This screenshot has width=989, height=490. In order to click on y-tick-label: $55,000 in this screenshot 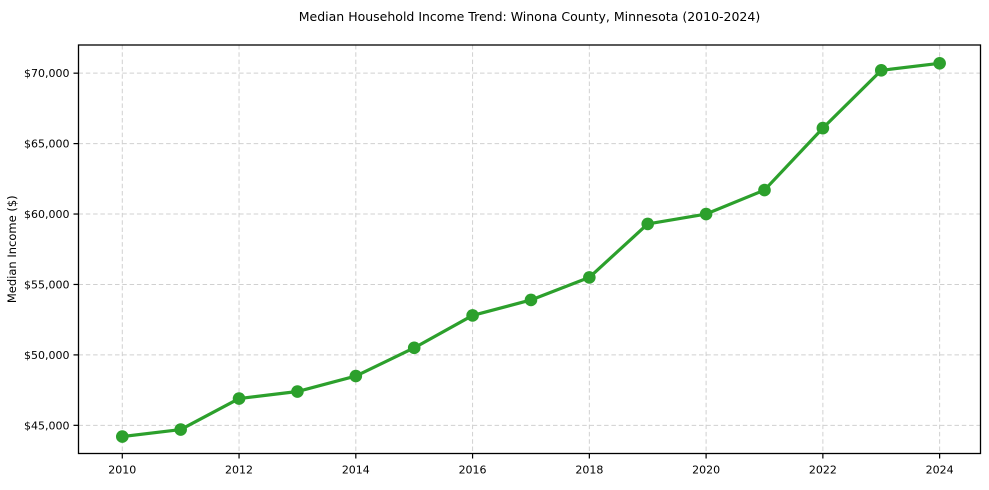, I will do `click(47, 284)`.